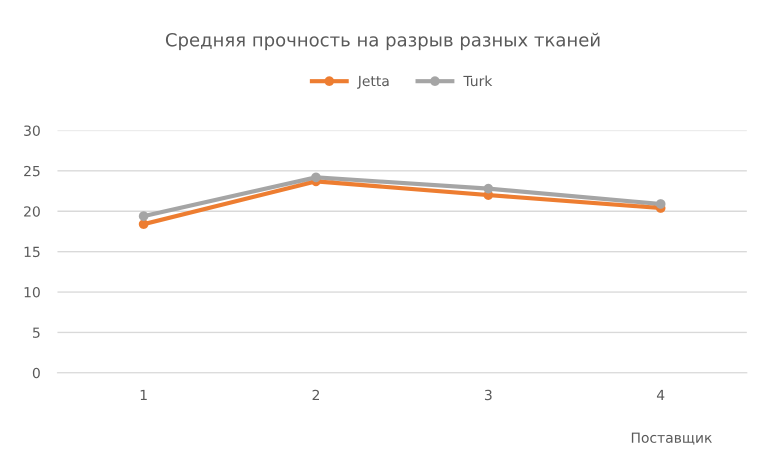  Describe the element at coordinates (32, 130) in the screenshot. I see `y-tick-label: 30` at that location.